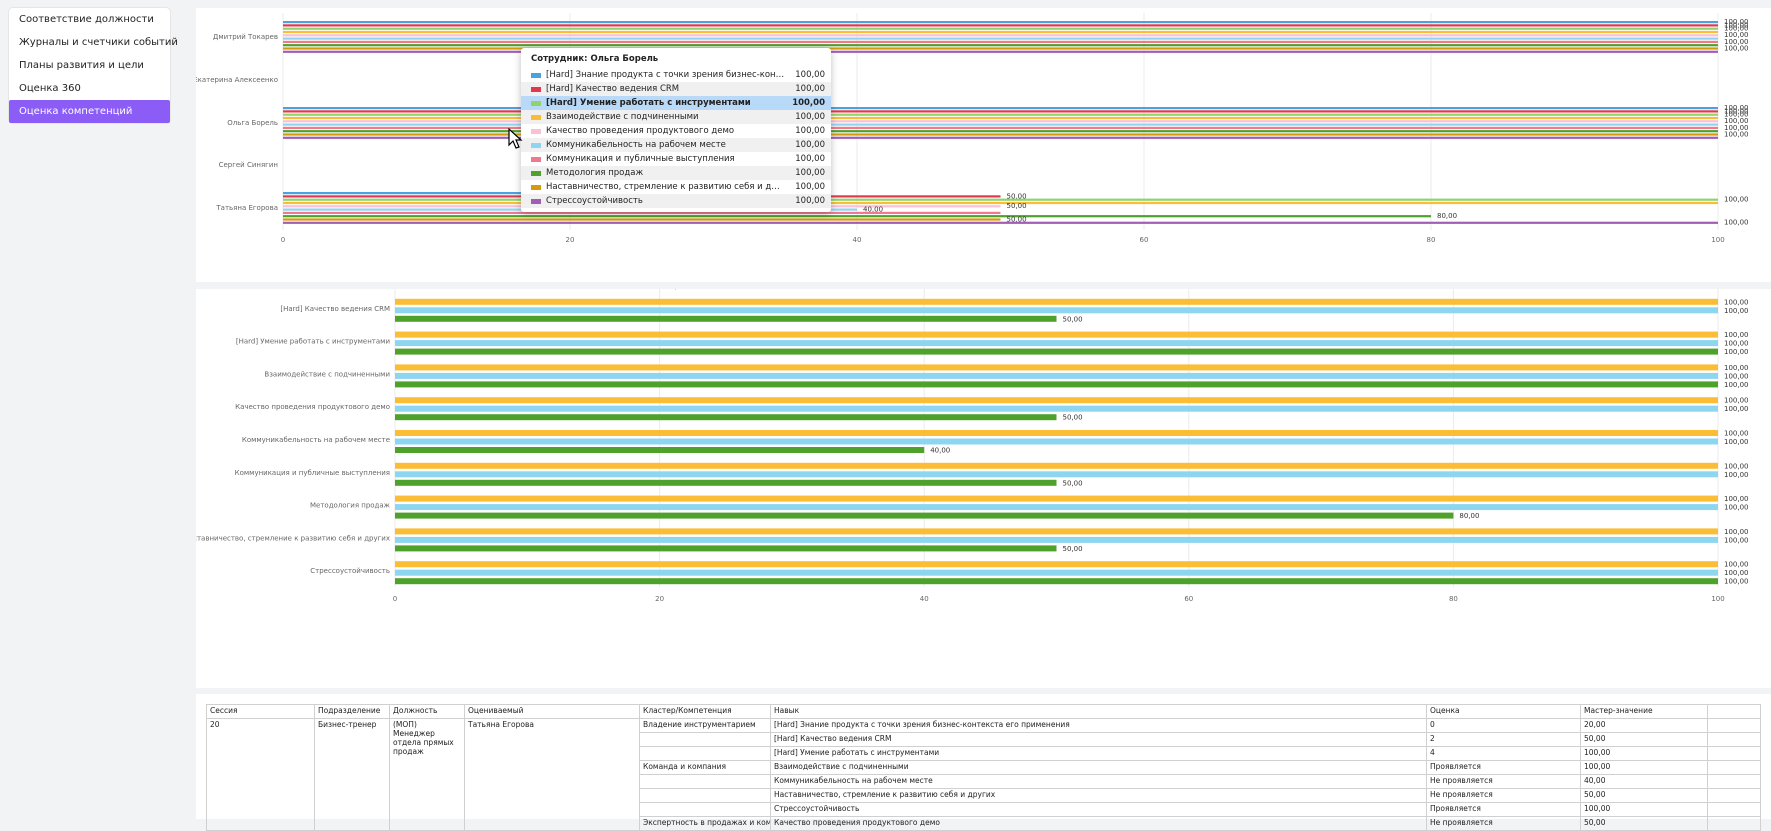 This screenshot has width=1771, height=831. I want to click on sidebar-item-0: Соответствие должности, so click(86, 19).